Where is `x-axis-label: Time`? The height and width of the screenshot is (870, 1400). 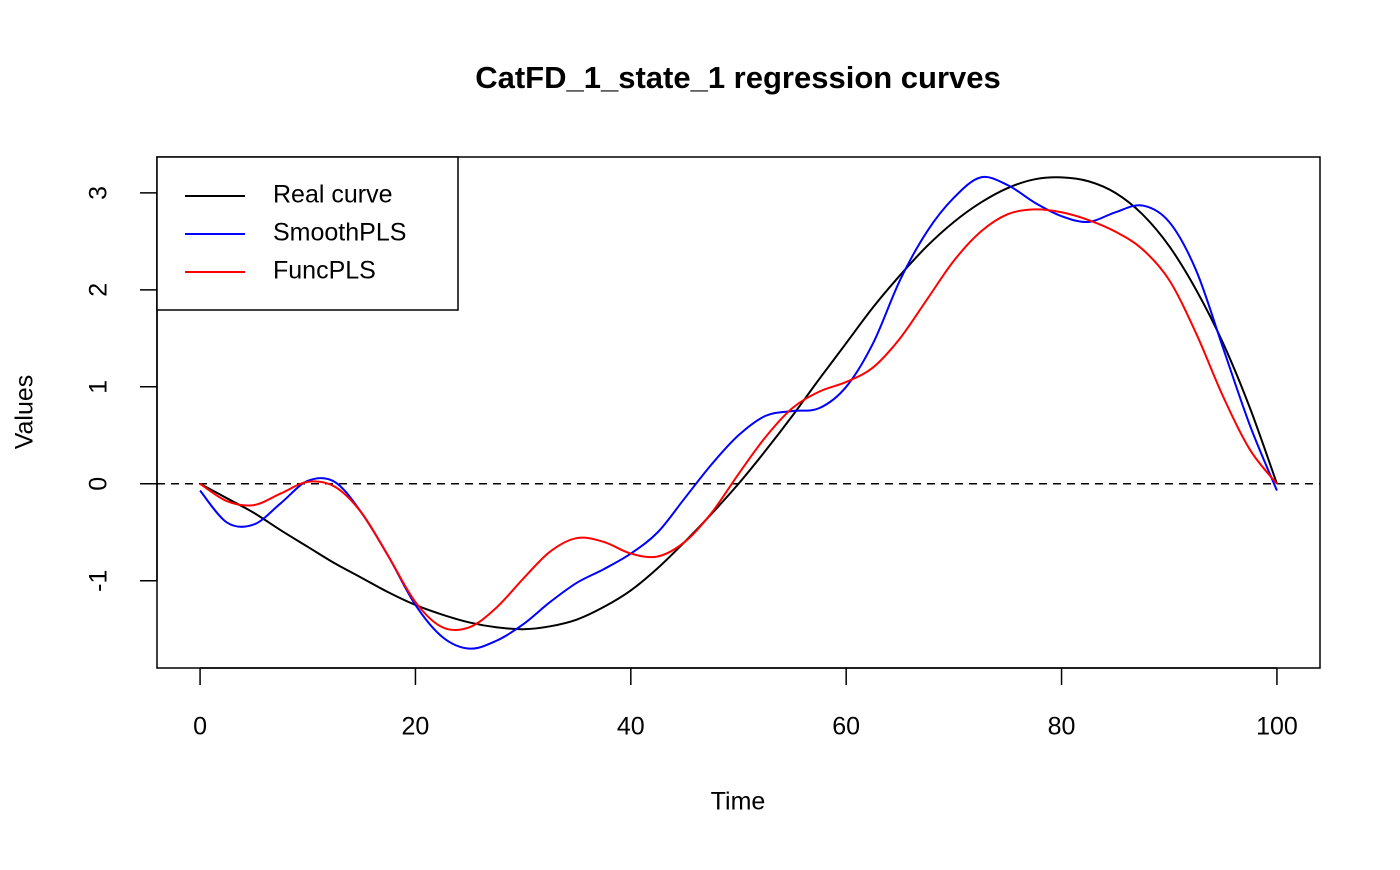 x-axis-label: Time is located at coordinates (738, 802).